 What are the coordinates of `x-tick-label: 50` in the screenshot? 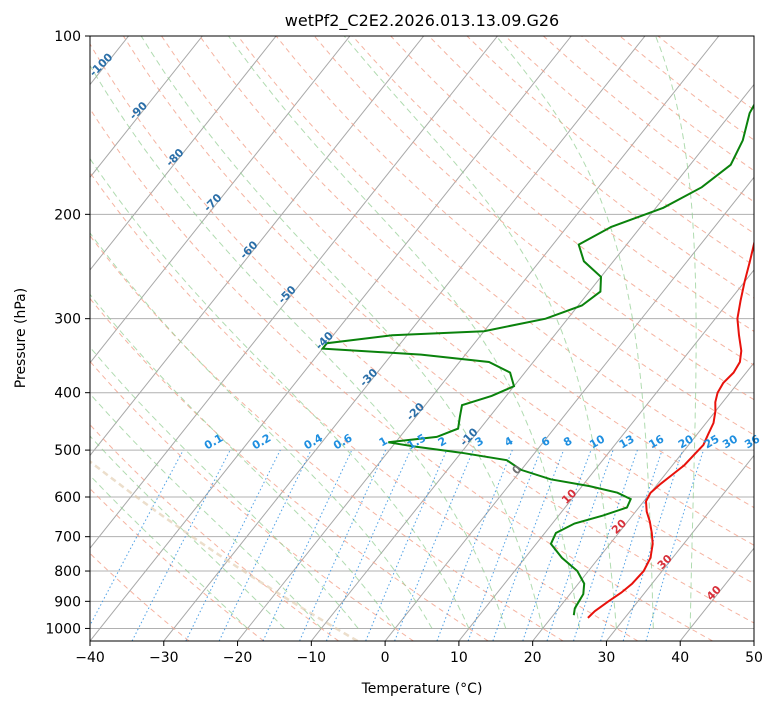 It's located at (754, 658).